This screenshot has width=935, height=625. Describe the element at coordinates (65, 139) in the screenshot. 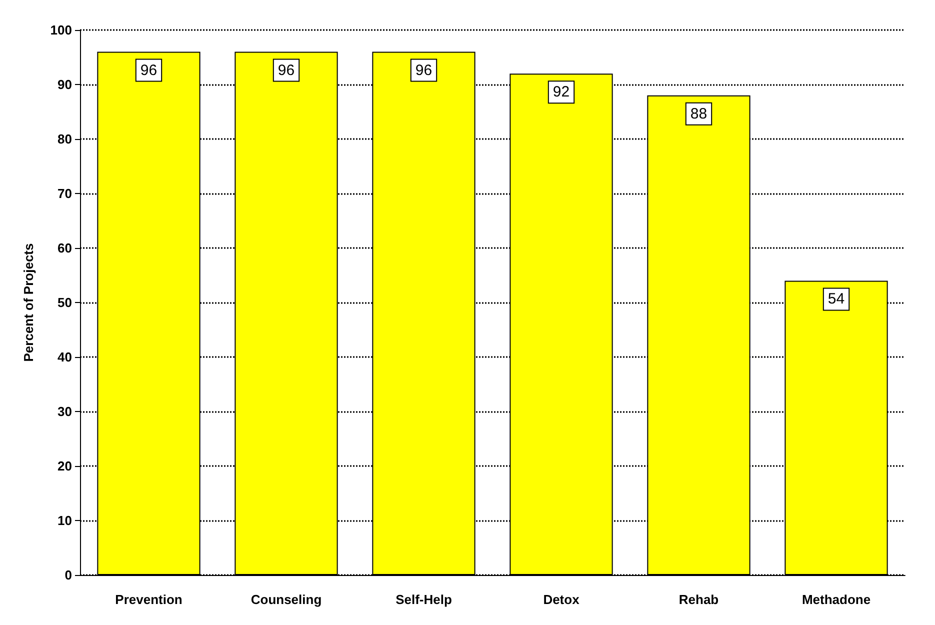

I see `y-tick-label: 80` at that location.